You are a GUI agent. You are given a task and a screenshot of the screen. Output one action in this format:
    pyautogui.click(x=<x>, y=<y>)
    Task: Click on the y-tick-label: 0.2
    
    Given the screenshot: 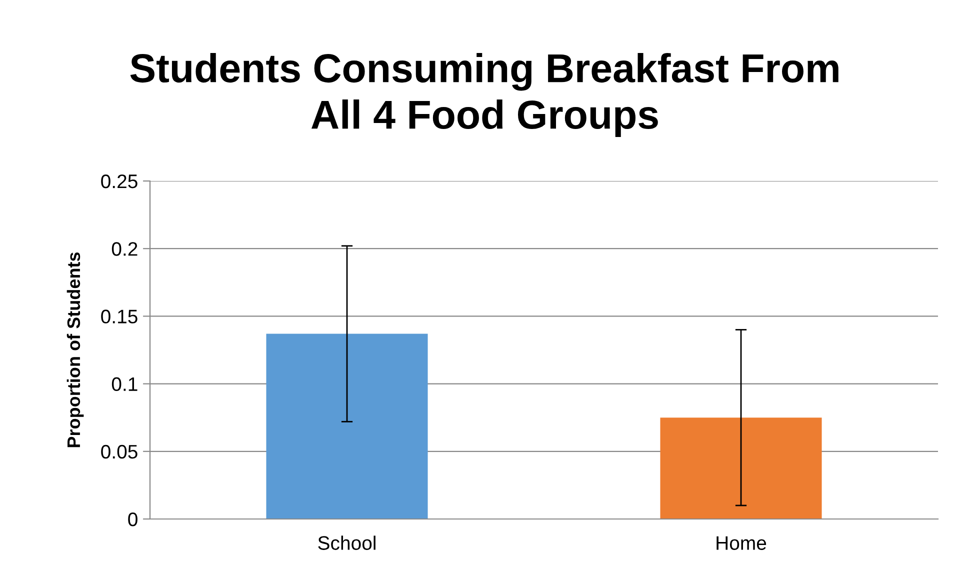 What is the action you would take?
    pyautogui.click(x=125, y=249)
    